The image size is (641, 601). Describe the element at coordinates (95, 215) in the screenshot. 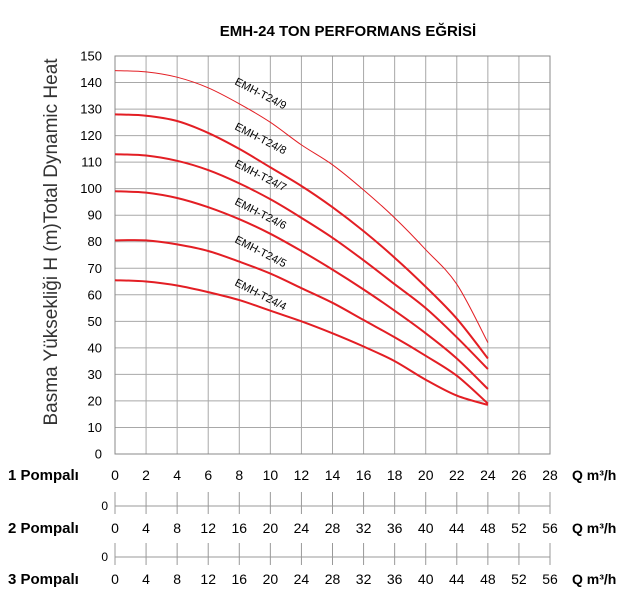

I see `y-tick-label: 90` at that location.